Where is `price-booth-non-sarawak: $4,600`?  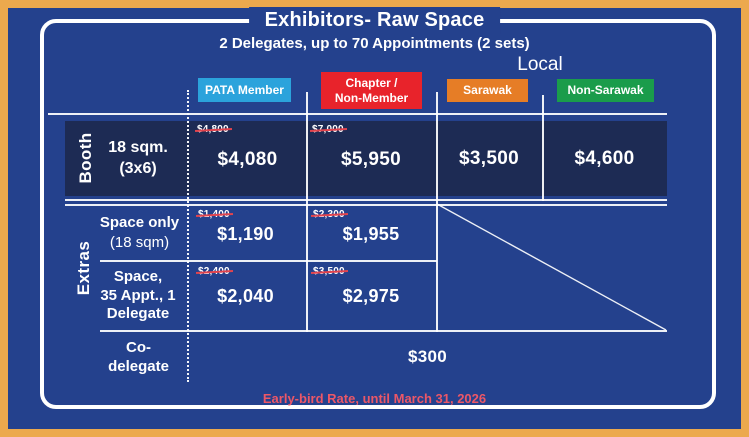 price-booth-non-sarawak: $4,600 is located at coordinates (604, 158).